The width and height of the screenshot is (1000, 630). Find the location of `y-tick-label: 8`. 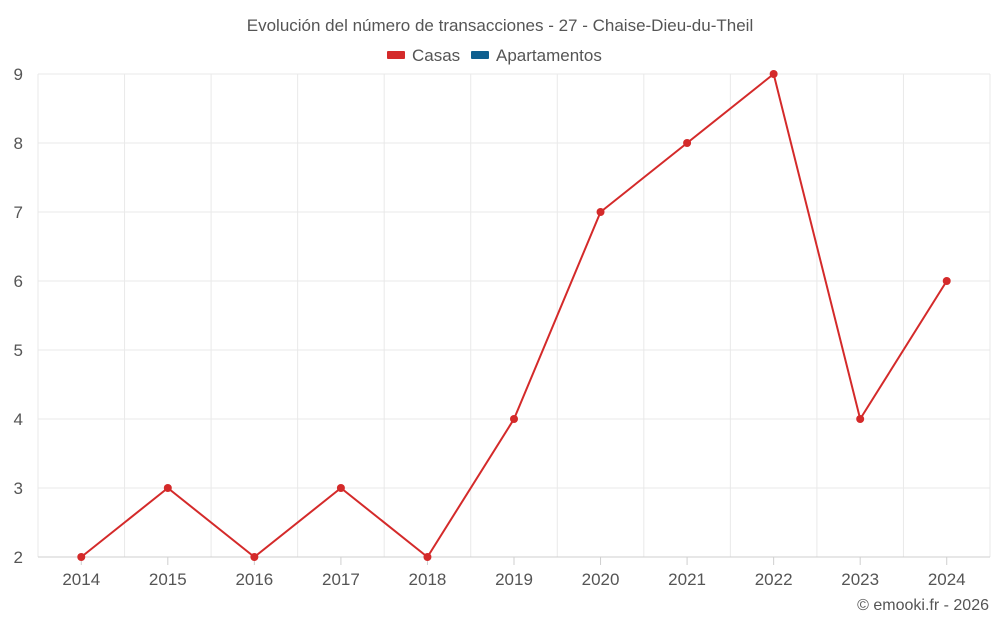

y-tick-label: 8 is located at coordinates (18, 143).